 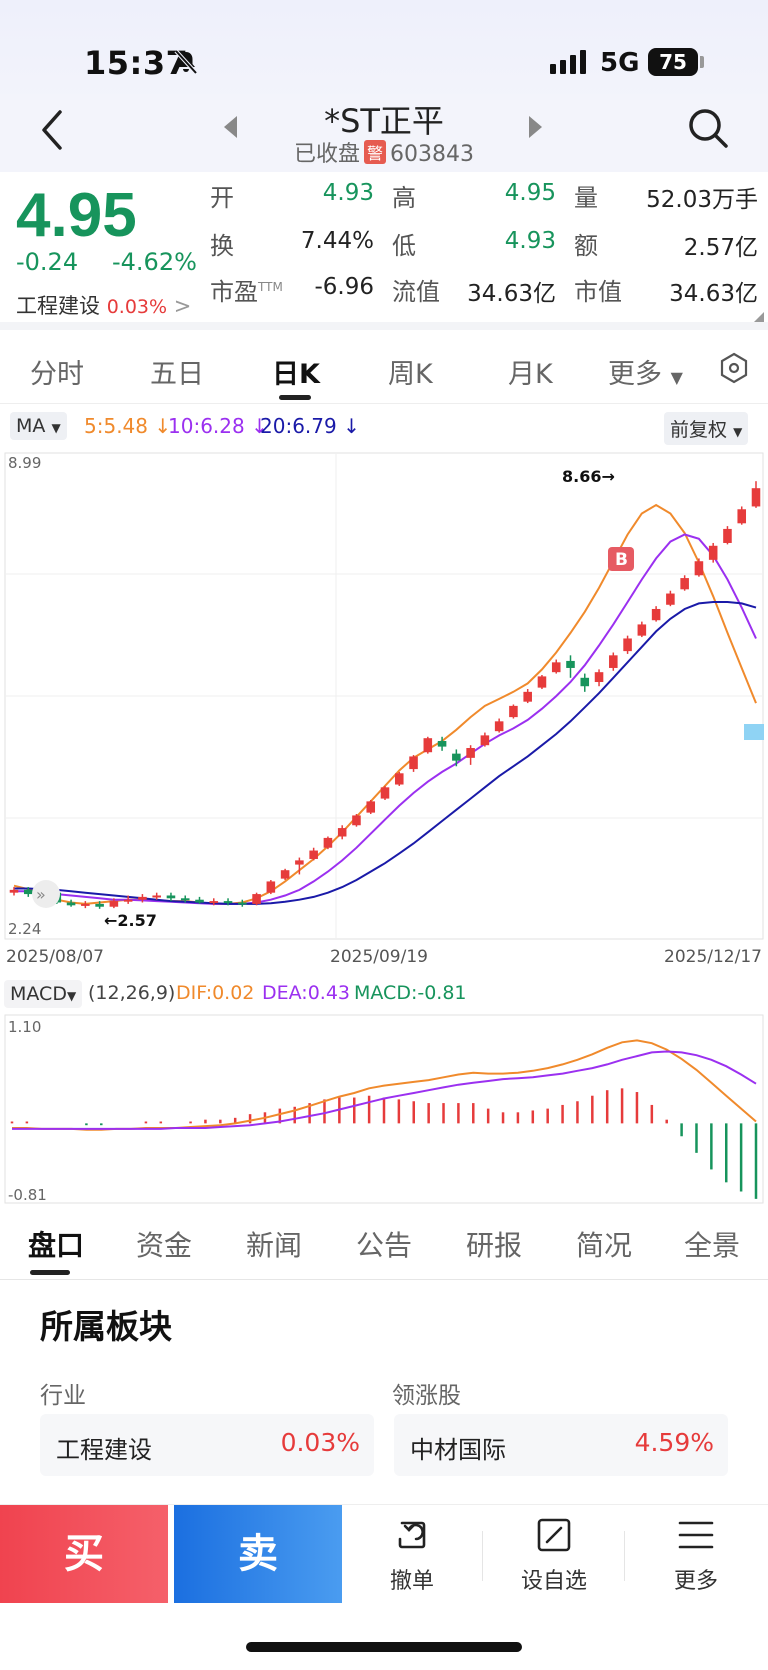 I want to click on ma-selector: MA ▼, so click(x=38, y=426).